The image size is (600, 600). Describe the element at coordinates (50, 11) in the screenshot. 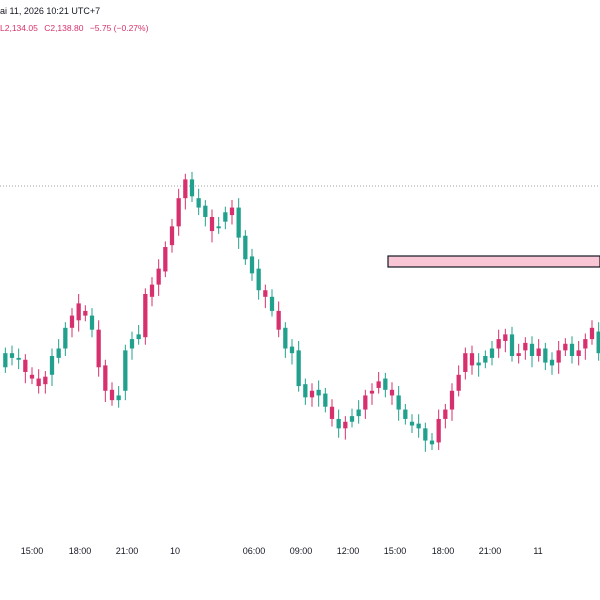

I see `symbol-datetime: ai 11, 2026 10:21 UTC+7` at that location.